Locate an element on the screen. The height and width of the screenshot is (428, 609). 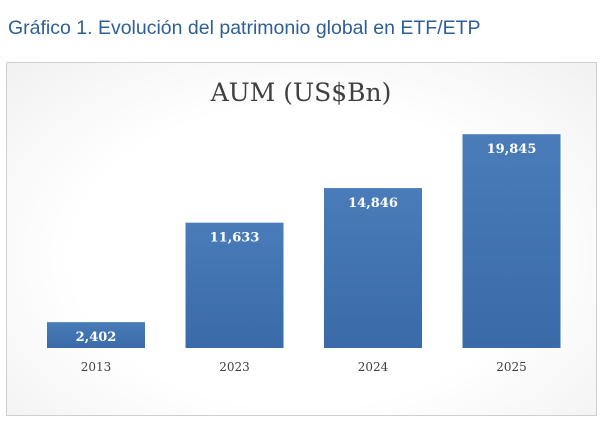
x-tick-2023: 2023 is located at coordinates (234, 367).